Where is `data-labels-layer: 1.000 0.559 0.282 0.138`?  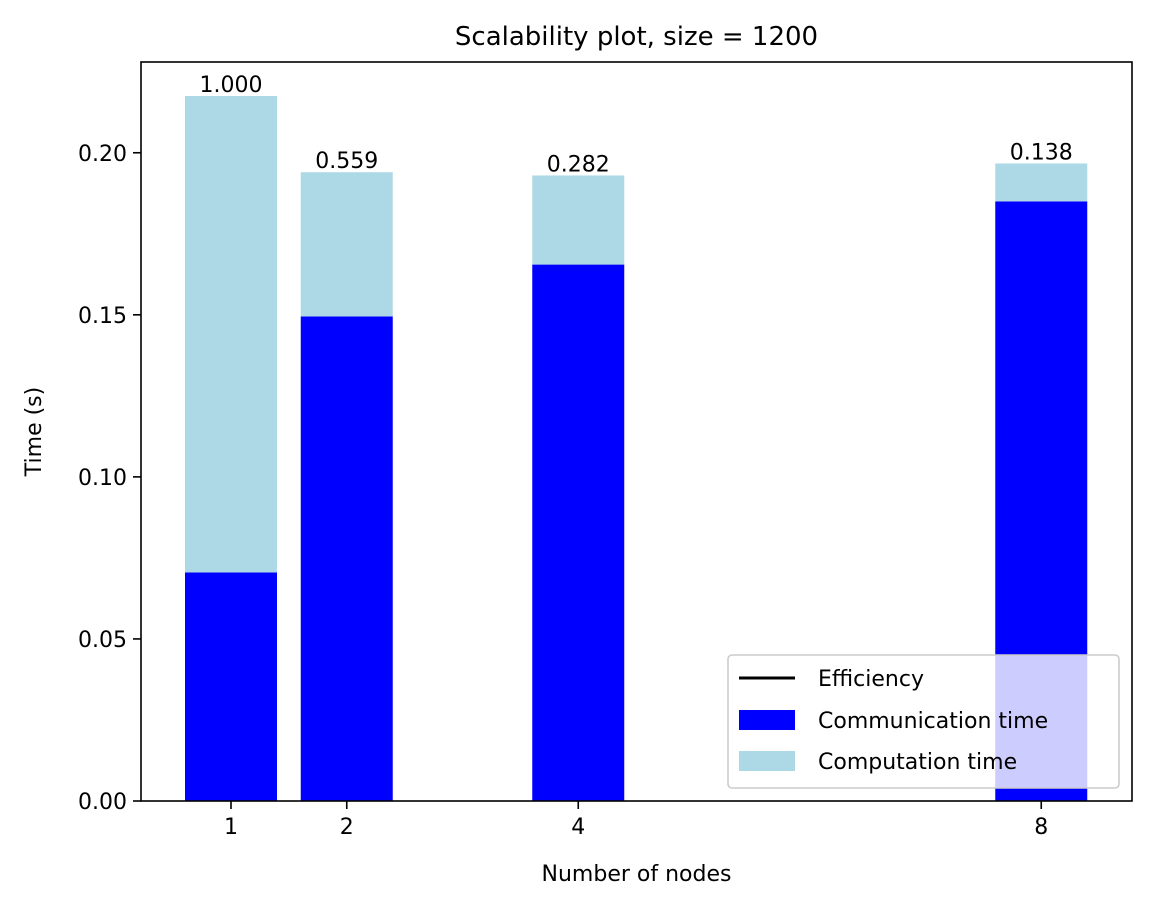 data-labels-layer: 1.000 0.559 0.282 0.138 is located at coordinates (636, 125).